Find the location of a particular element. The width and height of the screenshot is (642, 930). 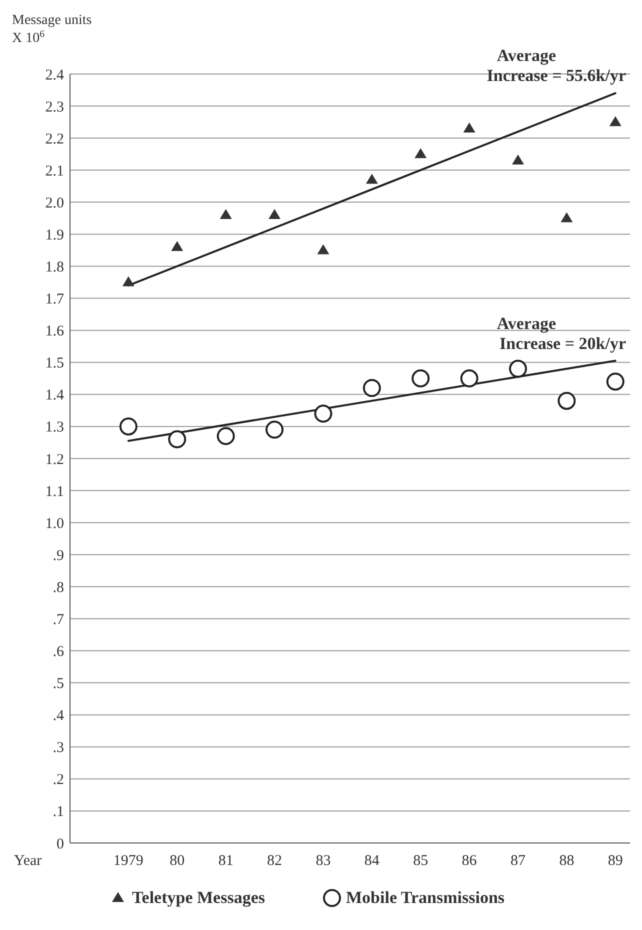

y-tick-label: 1.9 is located at coordinates (54, 235).